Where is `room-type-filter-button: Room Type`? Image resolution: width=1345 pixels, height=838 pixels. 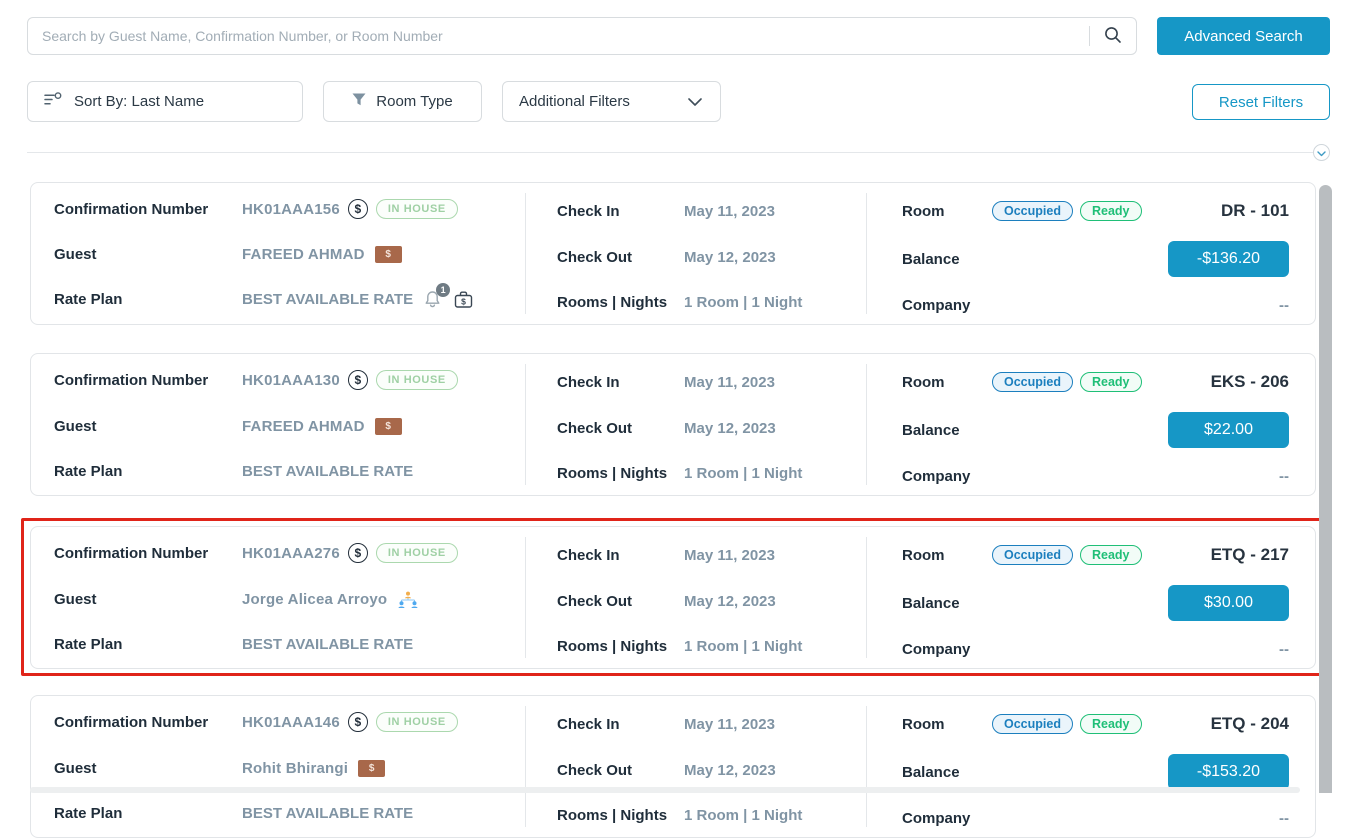
room-type-filter-button: Room Type is located at coordinates (402, 101).